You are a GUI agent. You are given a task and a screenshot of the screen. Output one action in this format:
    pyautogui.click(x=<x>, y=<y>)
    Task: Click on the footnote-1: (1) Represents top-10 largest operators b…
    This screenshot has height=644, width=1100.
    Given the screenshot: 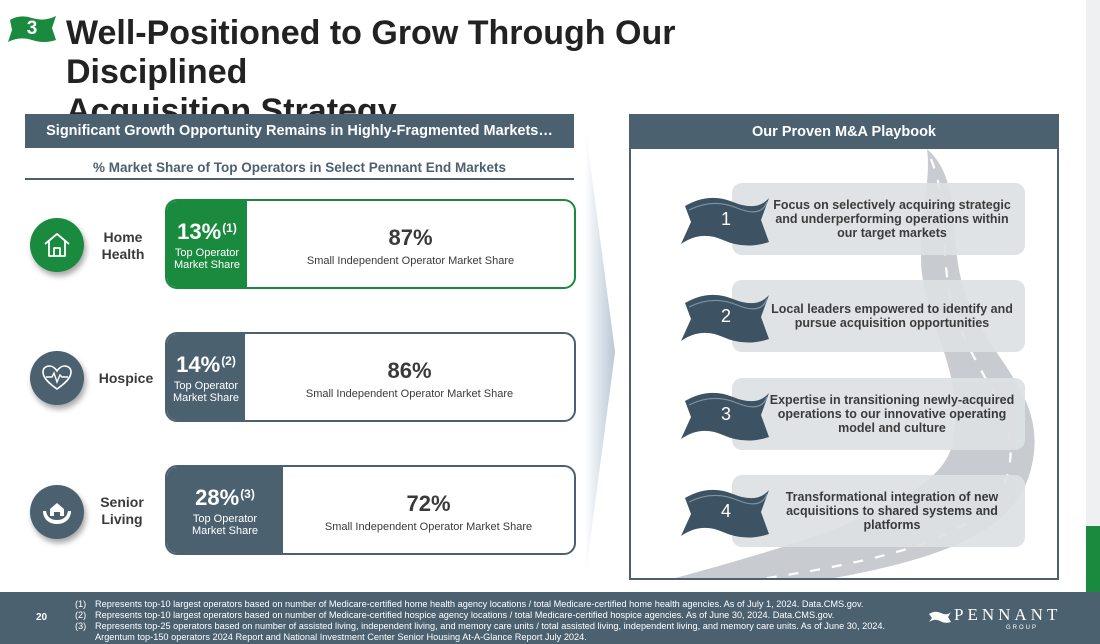 What is the action you would take?
    pyautogui.click(x=469, y=604)
    